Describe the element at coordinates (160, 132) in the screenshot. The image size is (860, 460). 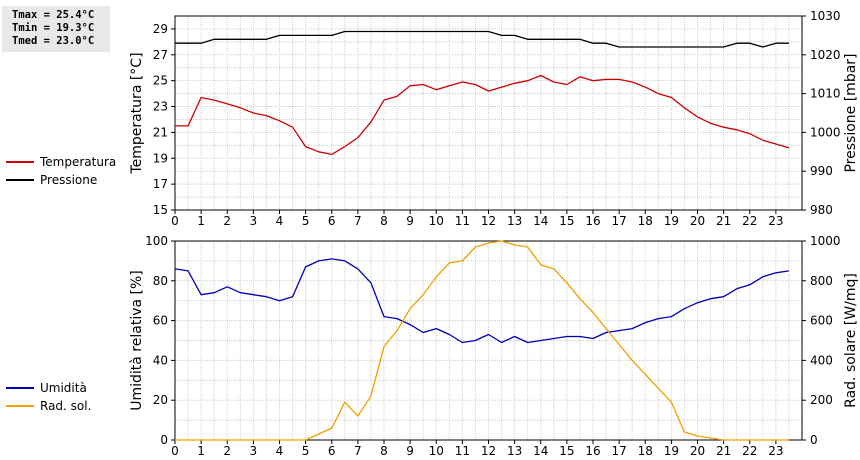
I see `panel1-ytick-label: 21` at that location.